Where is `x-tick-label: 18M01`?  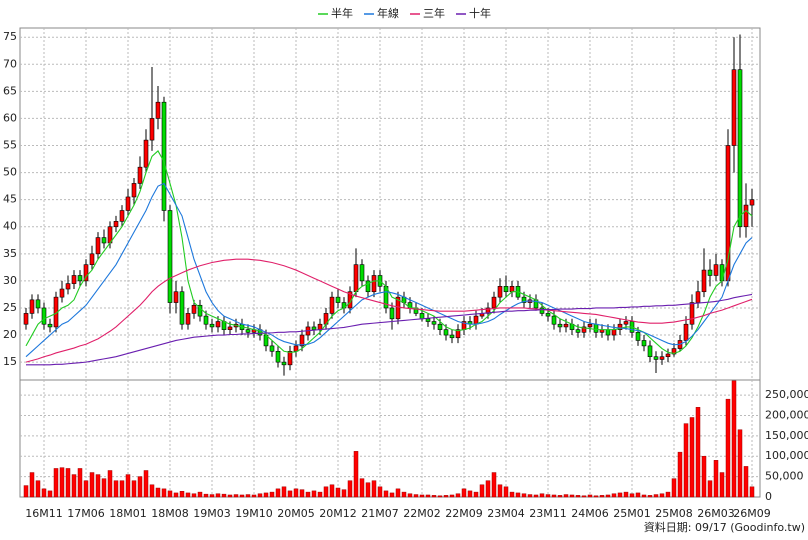
x-tick-label: 18M01 is located at coordinates (128, 513).